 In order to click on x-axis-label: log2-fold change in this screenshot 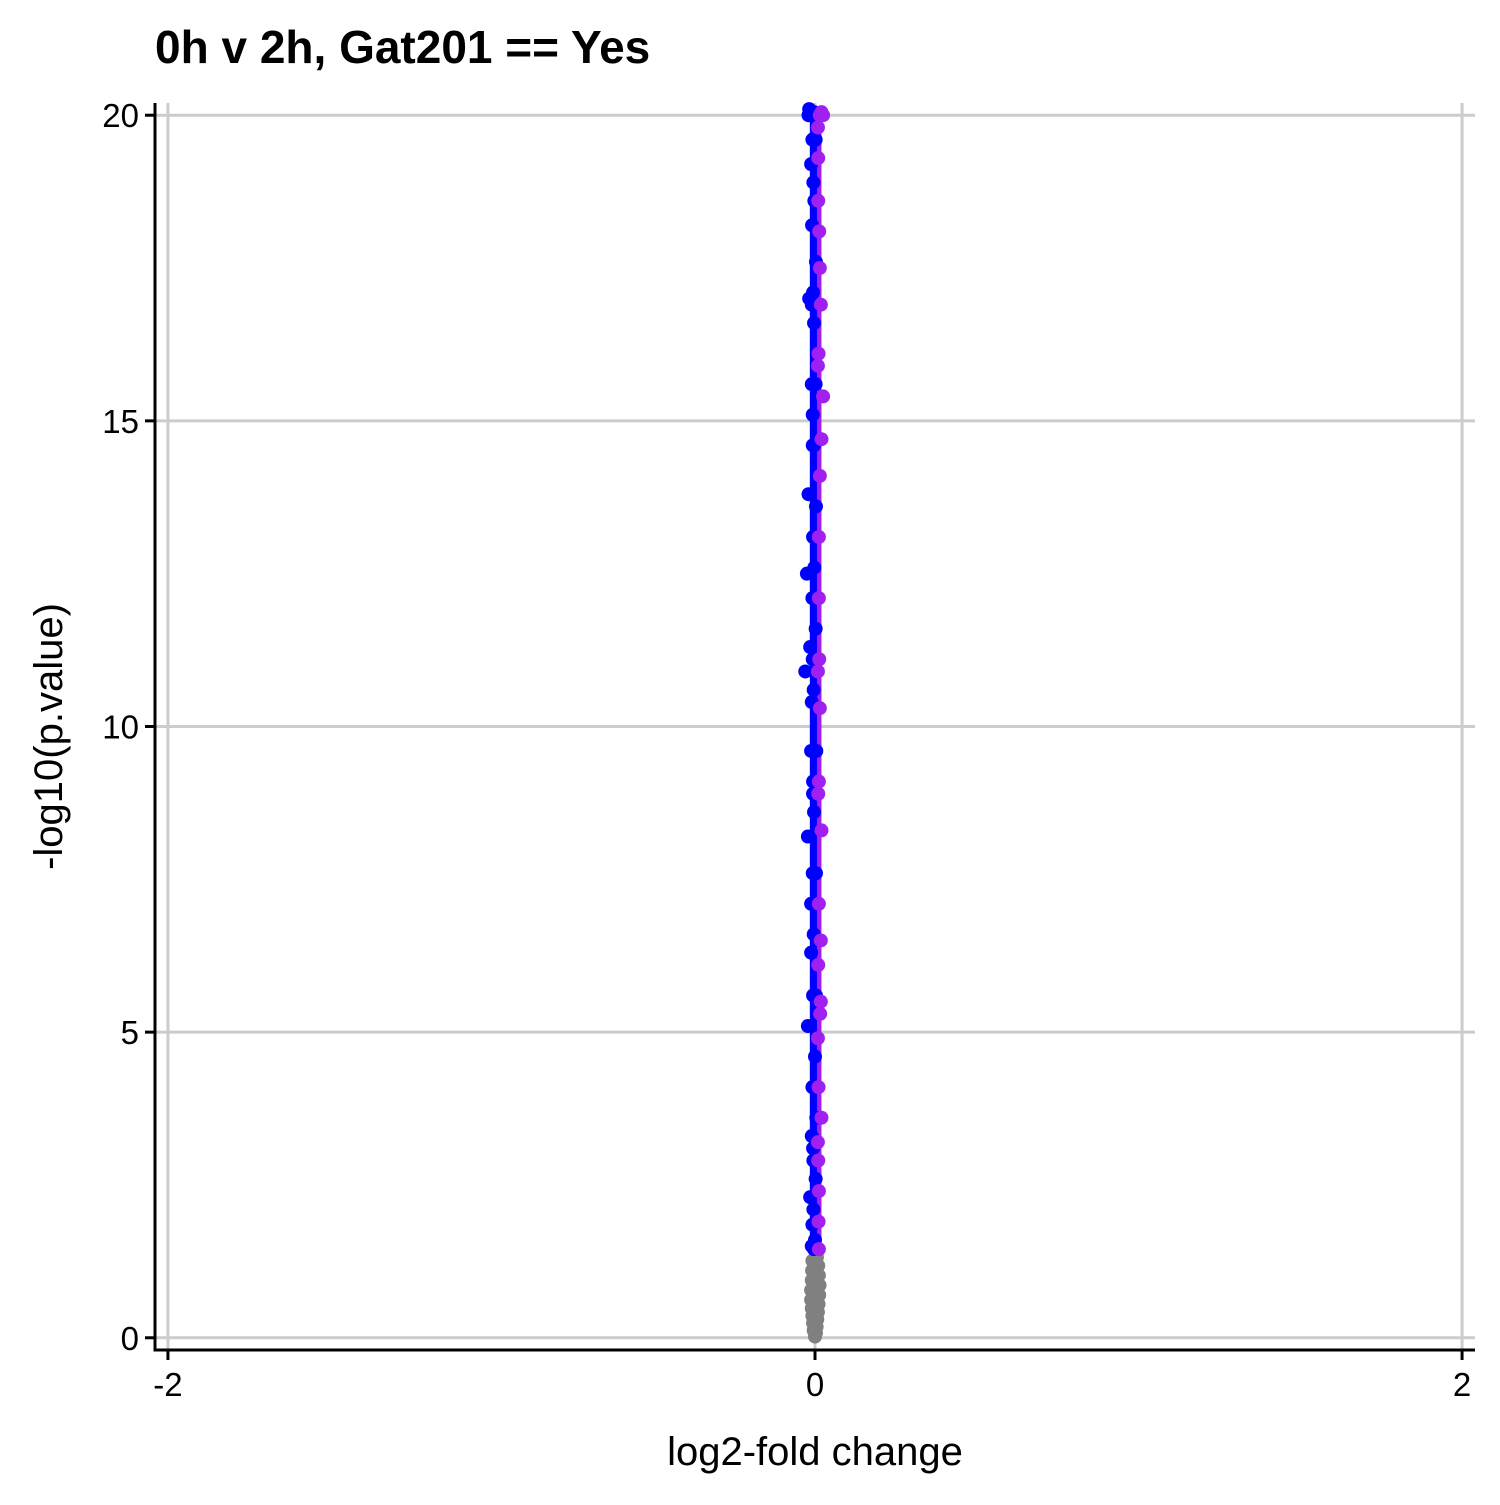, I will do `click(815, 1452)`.